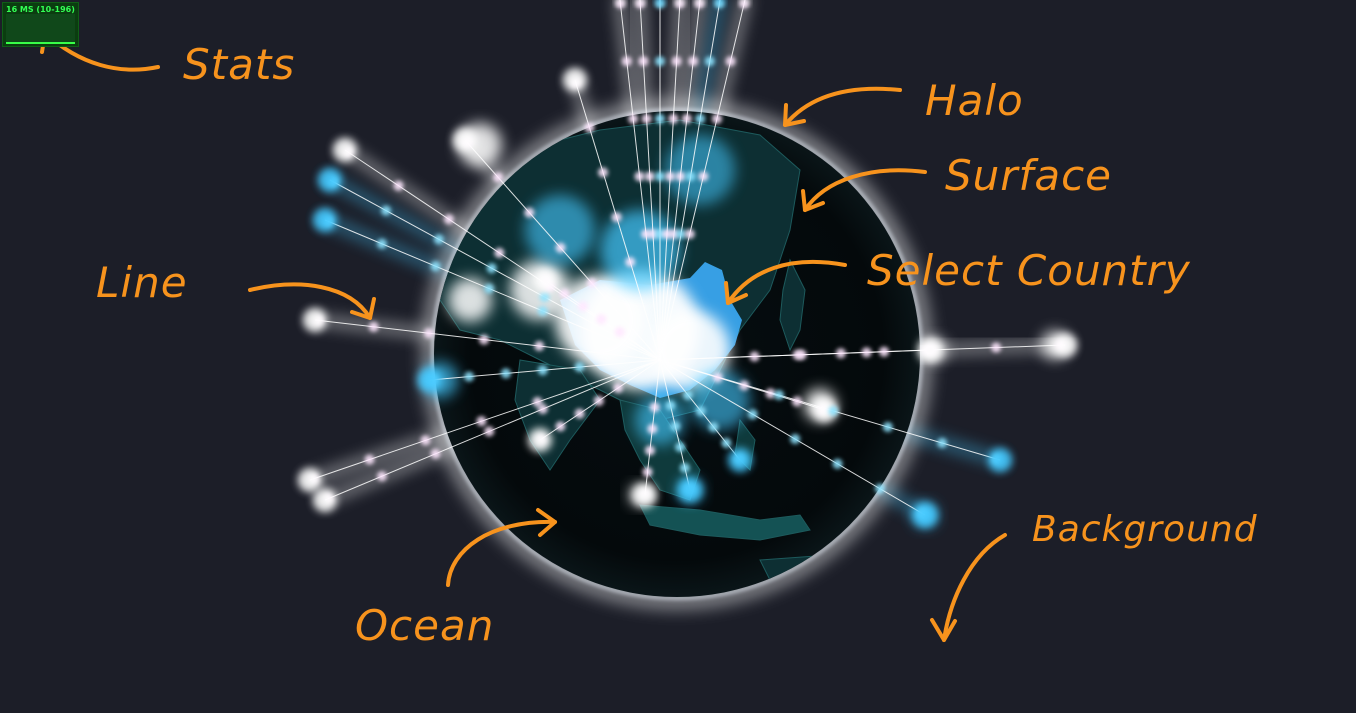 The width and height of the screenshot is (1356, 713). Describe the element at coordinates (725, 522) in the screenshot. I see `land-islands` at that location.